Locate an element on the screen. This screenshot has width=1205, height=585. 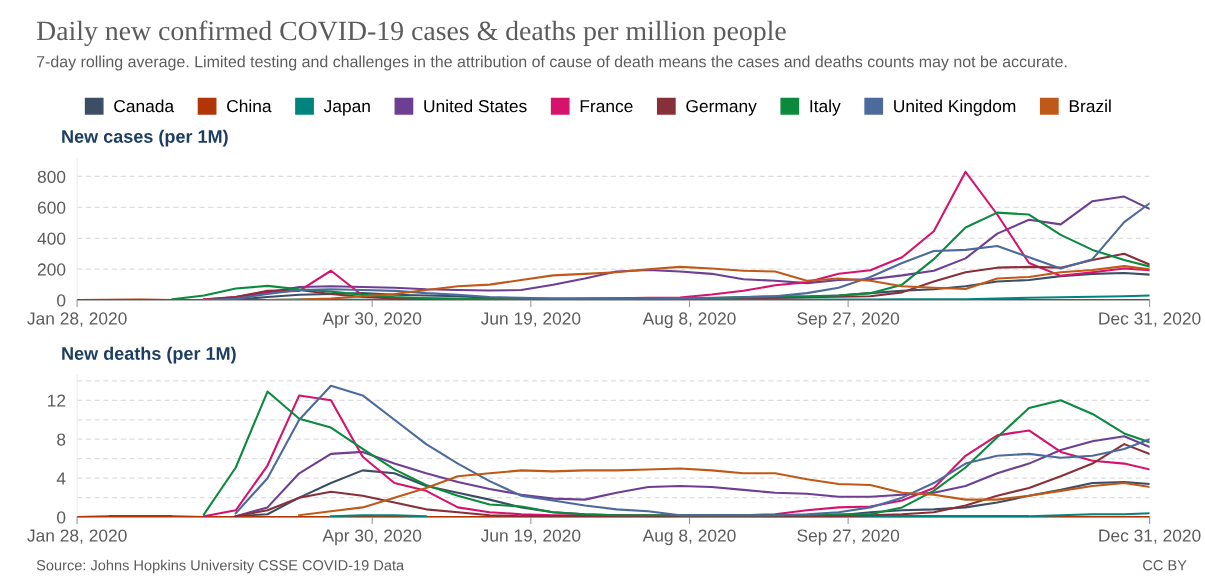
chart-title: Daily new confirmed COVID-19 cases & deaths per million people is located at coordinates (411, 33).